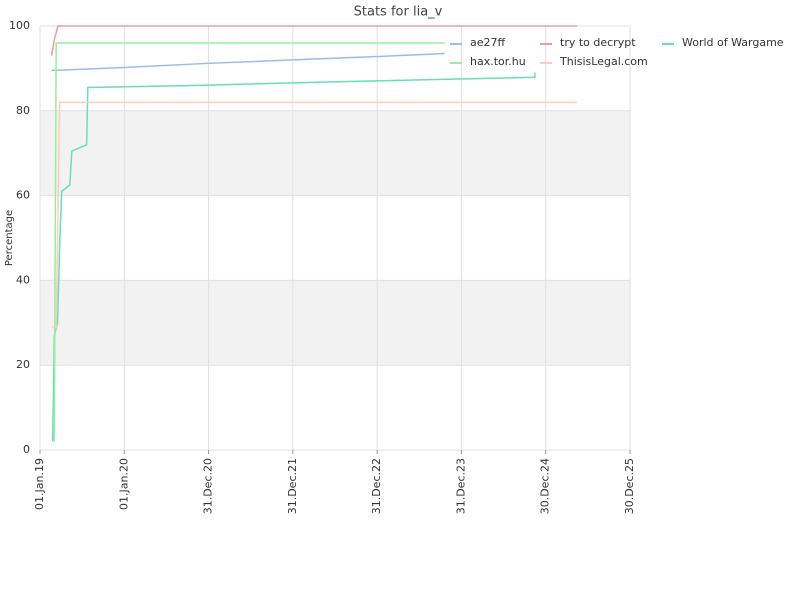 This screenshot has width=800, height=600. Describe the element at coordinates (376, 486) in the screenshot. I see `x-tick-label: 31.Dec.22` at that location.